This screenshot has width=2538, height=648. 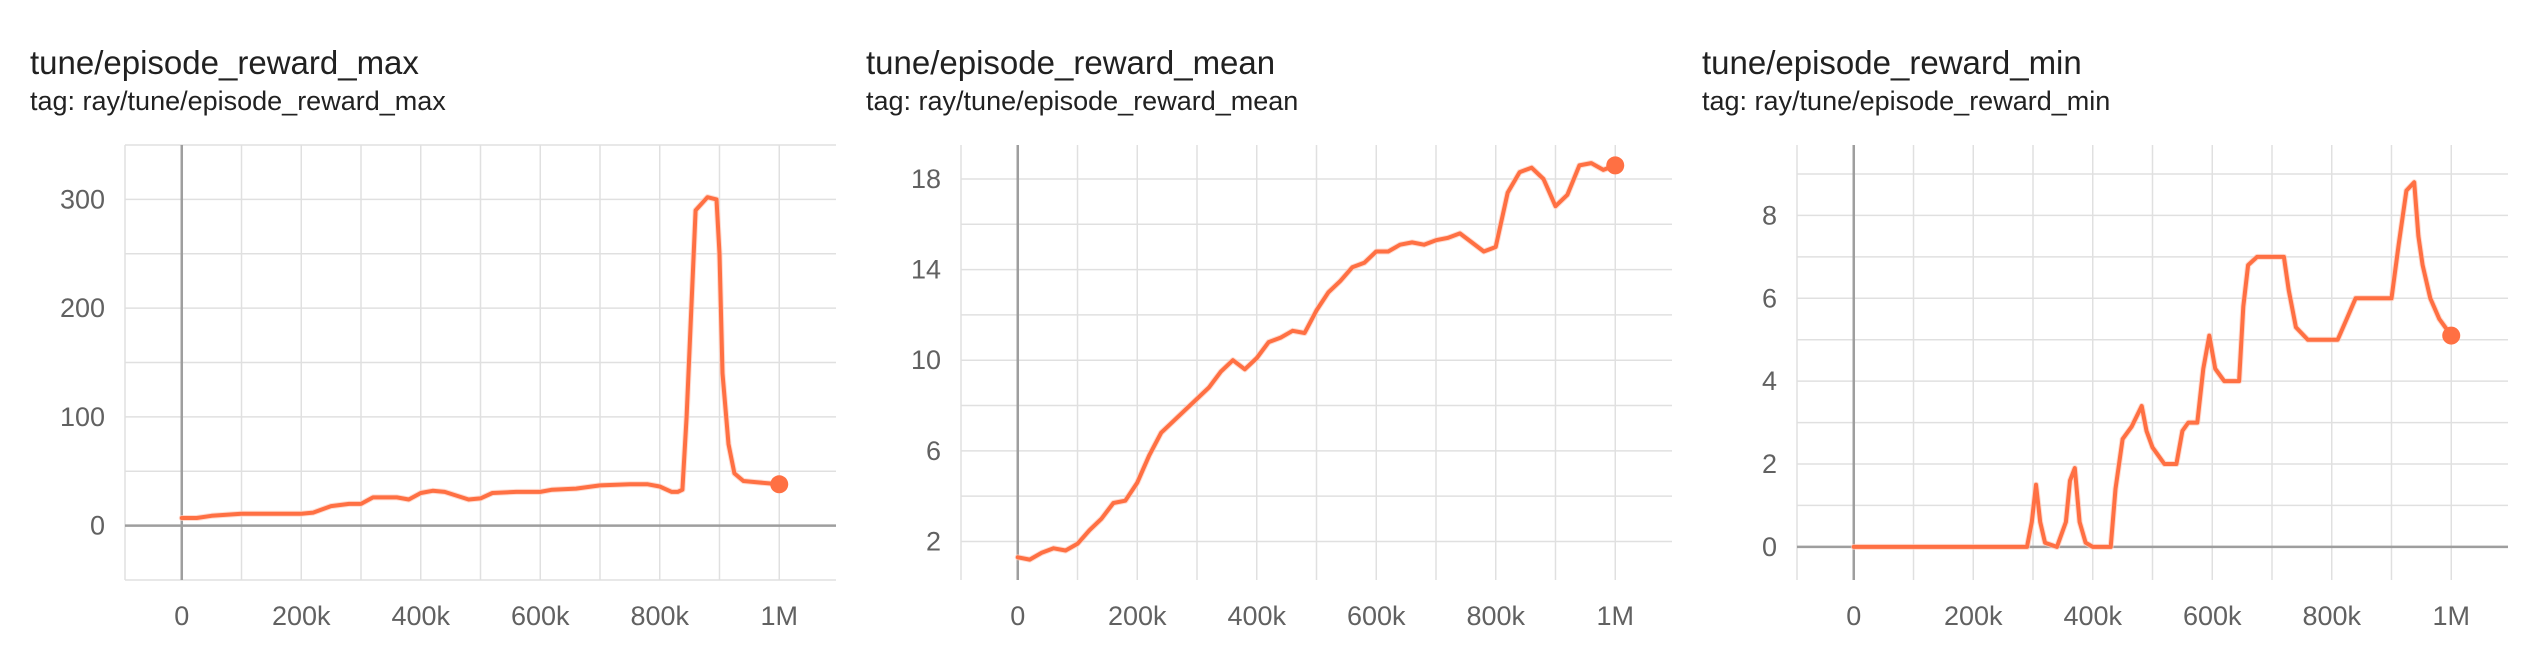 I want to click on chart-title: tune/episode_reward_max, so click(x=224, y=62).